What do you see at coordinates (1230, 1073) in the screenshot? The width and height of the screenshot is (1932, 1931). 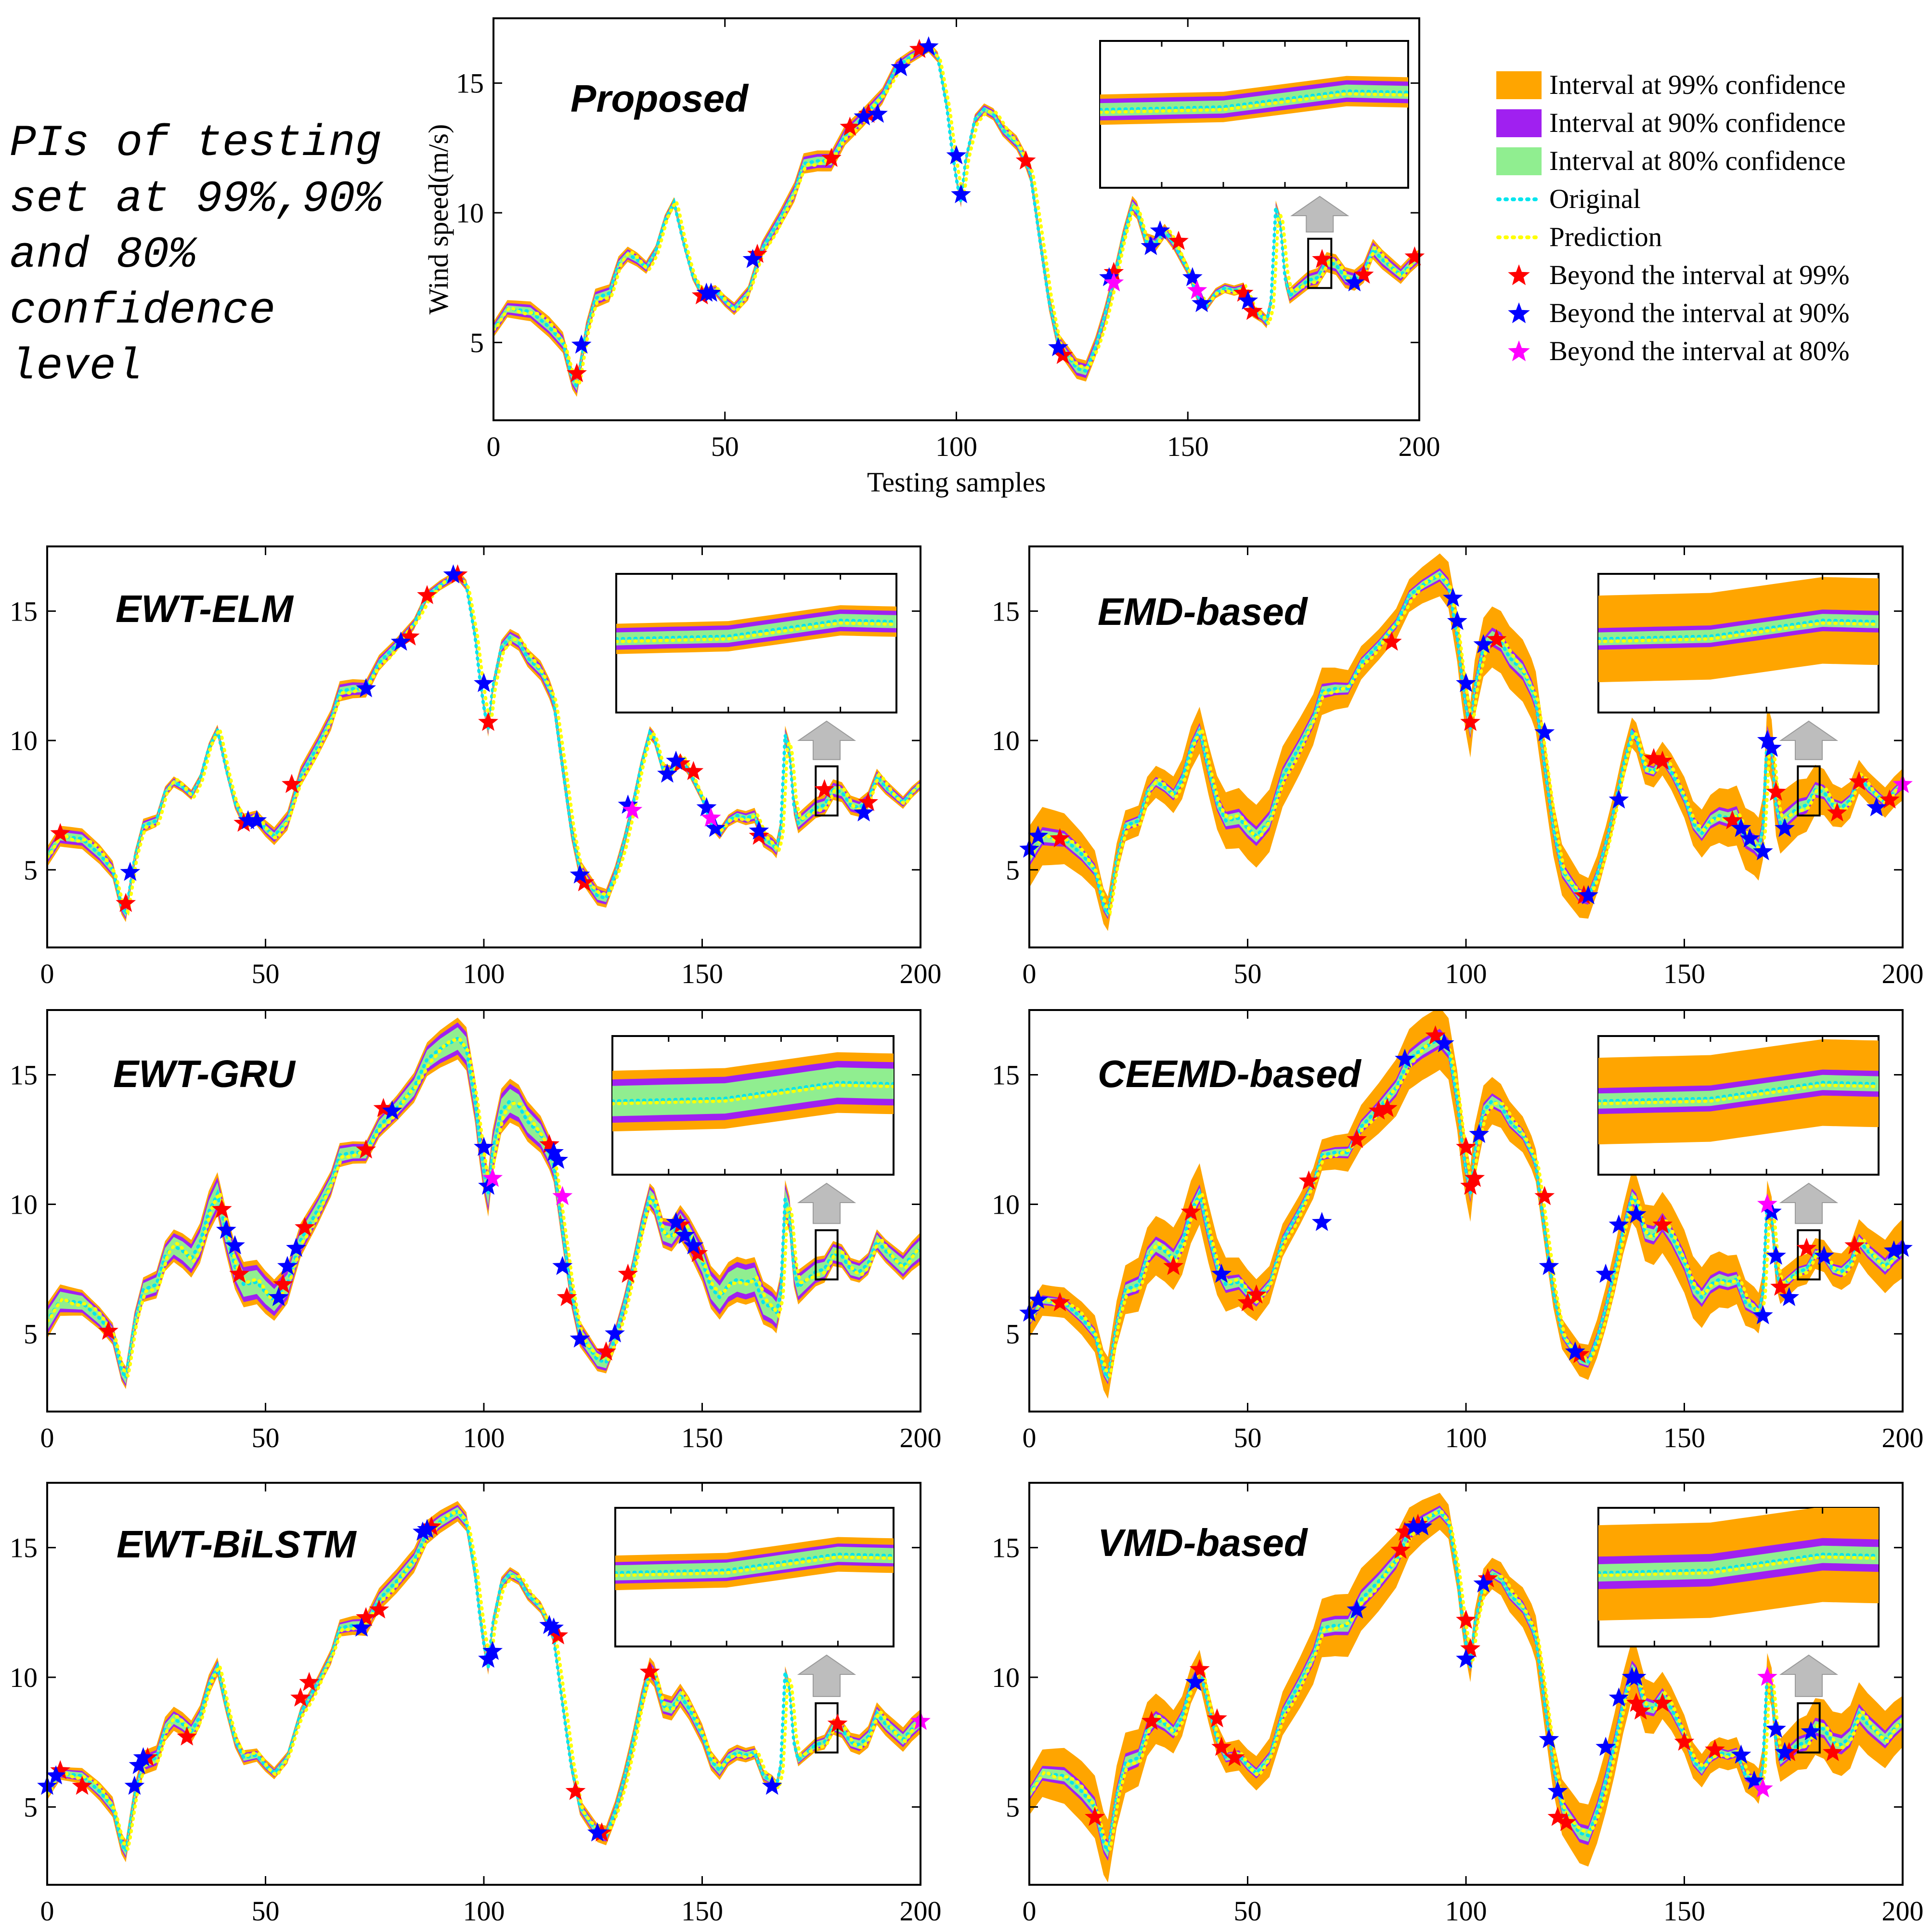 I see `chart-title: CEEMD-based` at bounding box center [1230, 1073].